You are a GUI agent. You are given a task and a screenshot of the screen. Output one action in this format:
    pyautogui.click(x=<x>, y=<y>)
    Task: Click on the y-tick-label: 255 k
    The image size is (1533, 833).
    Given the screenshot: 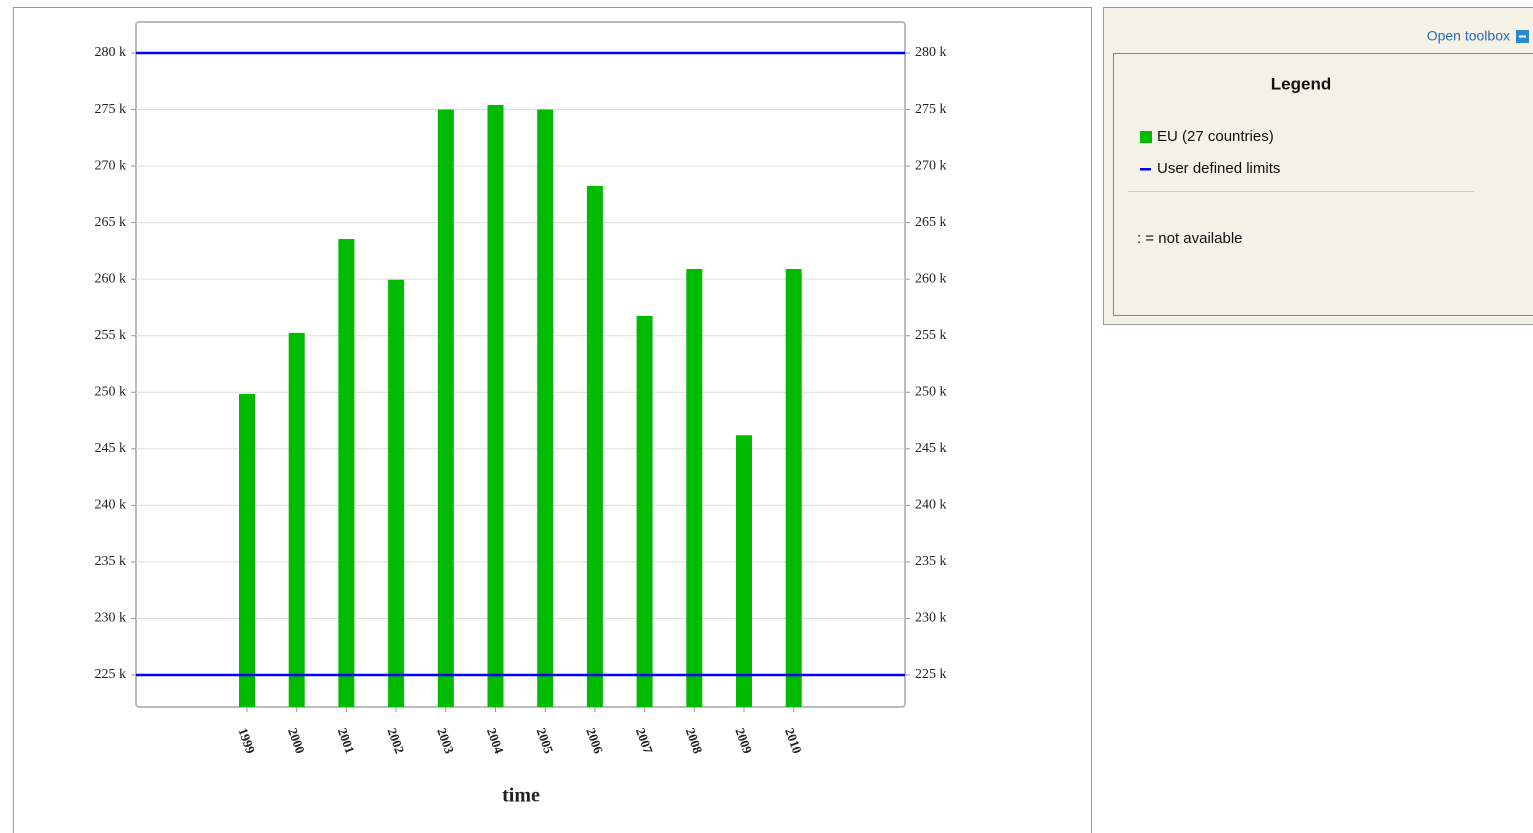 What is the action you would take?
    pyautogui.click(x=111, y=335)
    